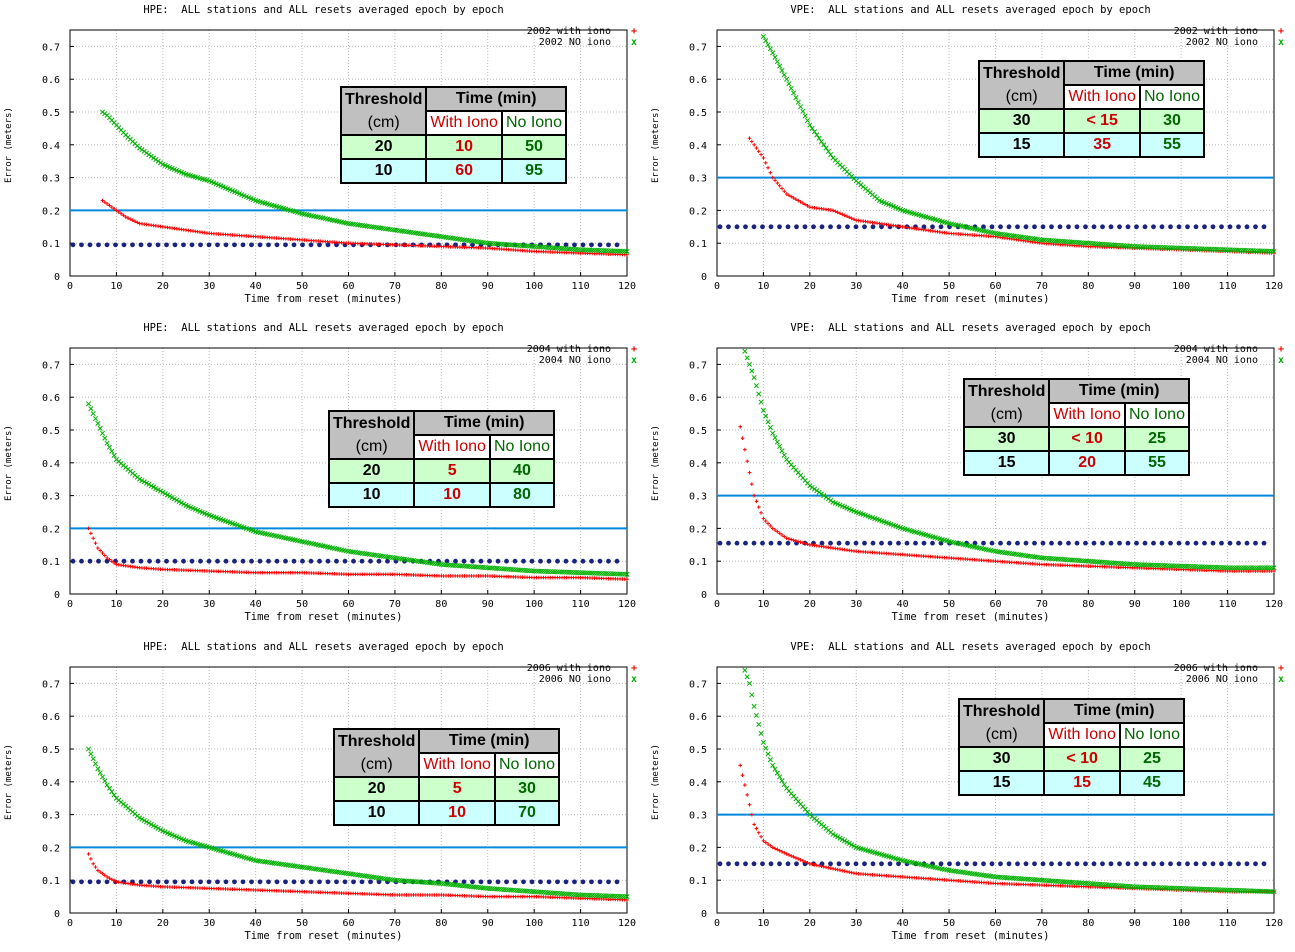 This screenshot has width=1295, height=952. I want to click on no-iono-header: No Iono, so click(1157, 415).